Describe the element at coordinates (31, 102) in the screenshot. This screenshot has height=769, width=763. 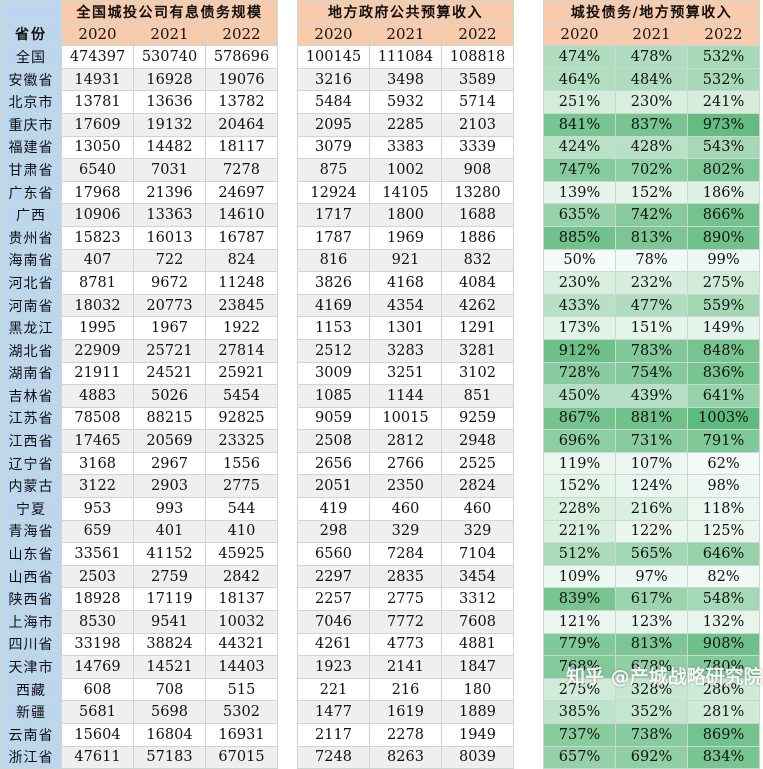
I see `province-name: 北京市` at that location.